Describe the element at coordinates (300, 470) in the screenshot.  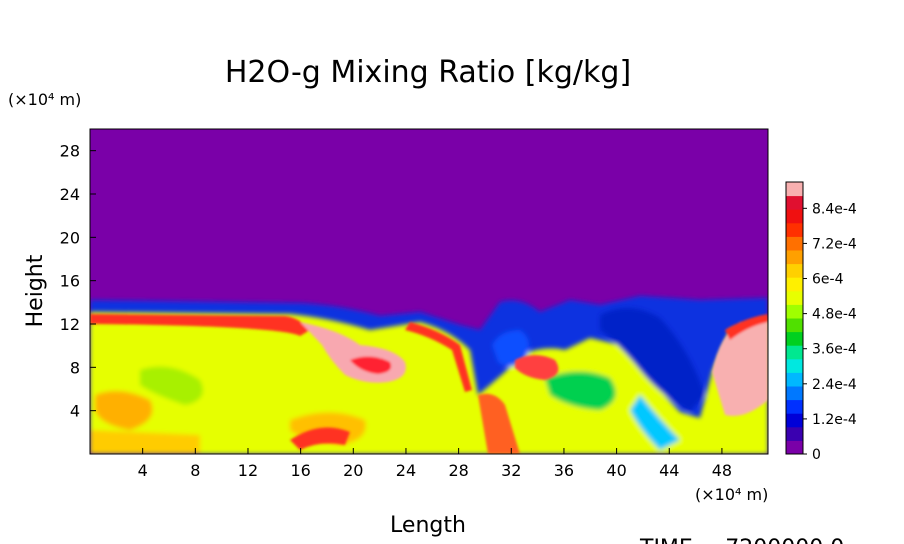
I see `x-tick-label: 16` at that location.